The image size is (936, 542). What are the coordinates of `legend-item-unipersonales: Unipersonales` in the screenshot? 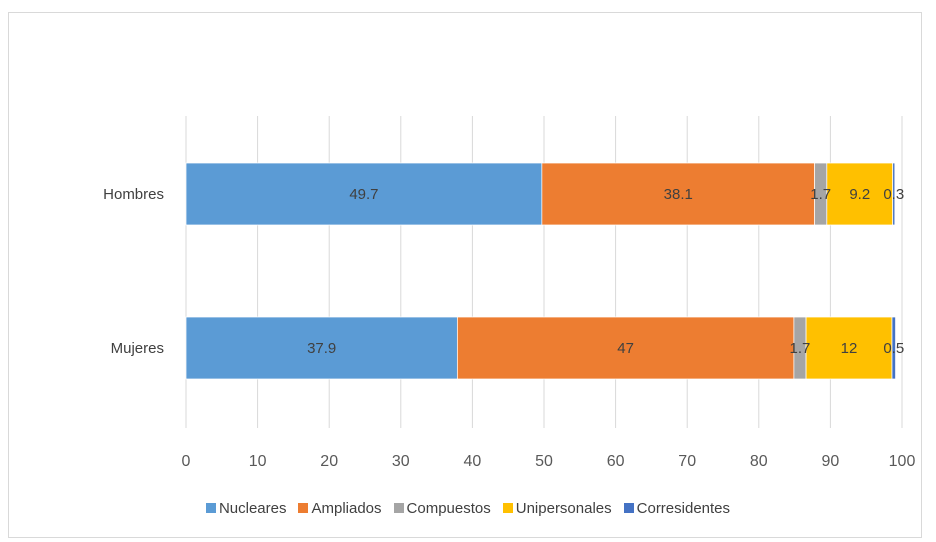 It's located at (557, 508).